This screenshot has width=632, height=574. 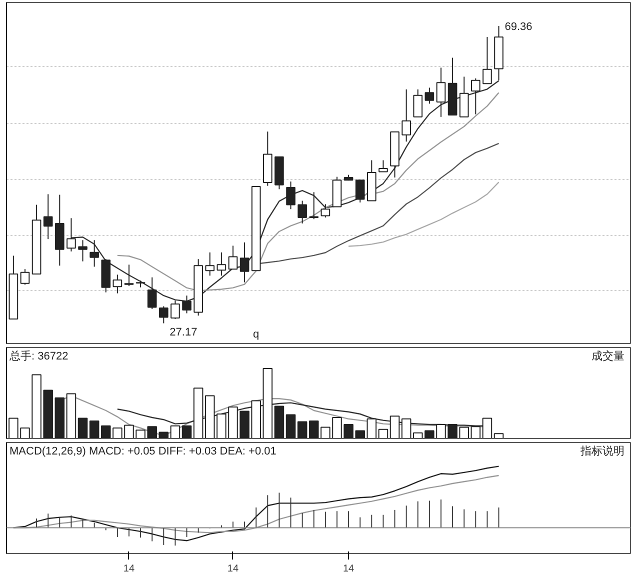 I want to click on text: 成交量, so click(x=608, y=356).